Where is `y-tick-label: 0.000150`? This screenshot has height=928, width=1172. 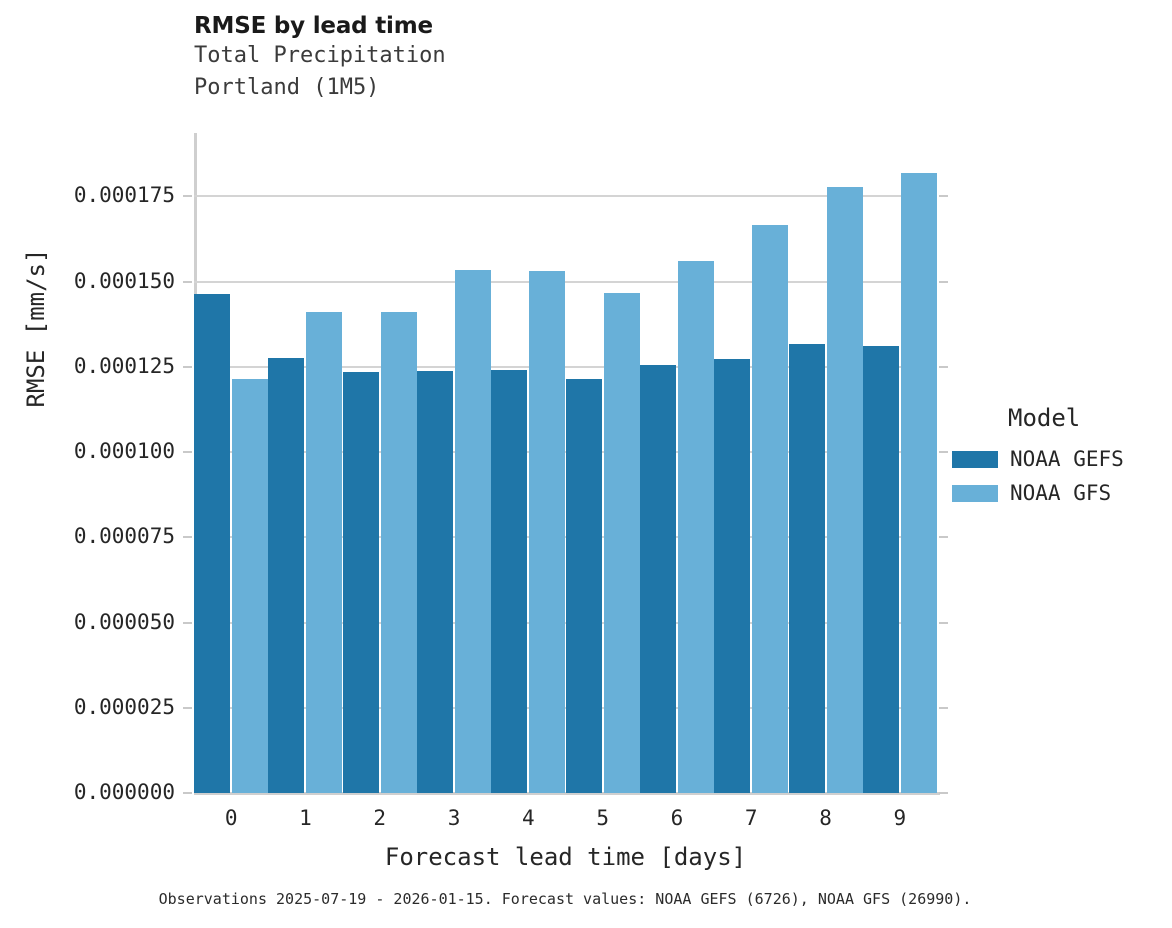
y-tick-label: 0.000150 is located at coordinates (124, 280).